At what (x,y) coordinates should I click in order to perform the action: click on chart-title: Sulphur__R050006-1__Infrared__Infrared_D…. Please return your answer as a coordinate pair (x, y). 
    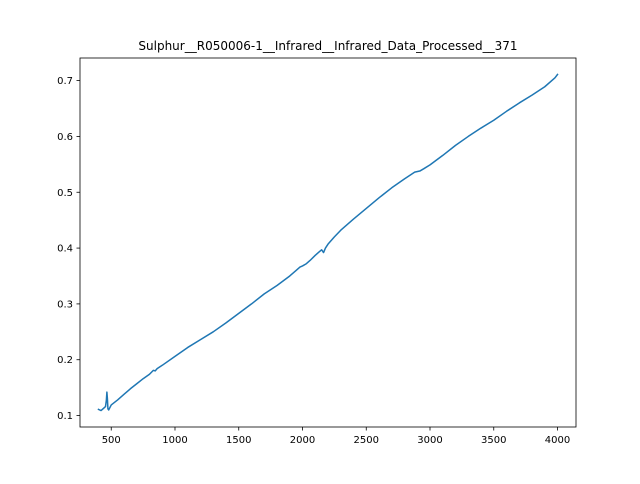
    Looking at the image, I should click on (327, 46).